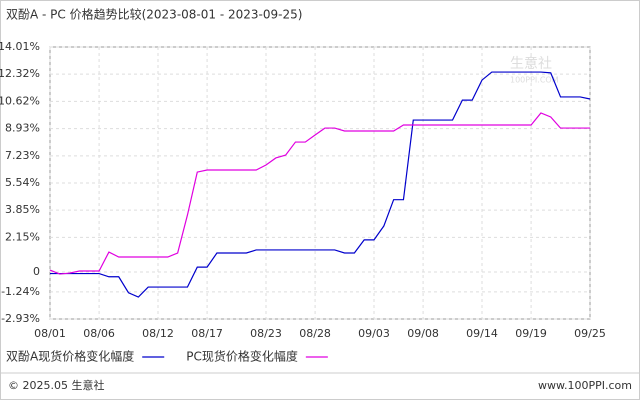 The height and width of the screenshot is (400, 640). What do you see at coordinates (22, 209) in the screenshot?
I see `y-tick-label: 3.85%` at bounding box center [22, 209].